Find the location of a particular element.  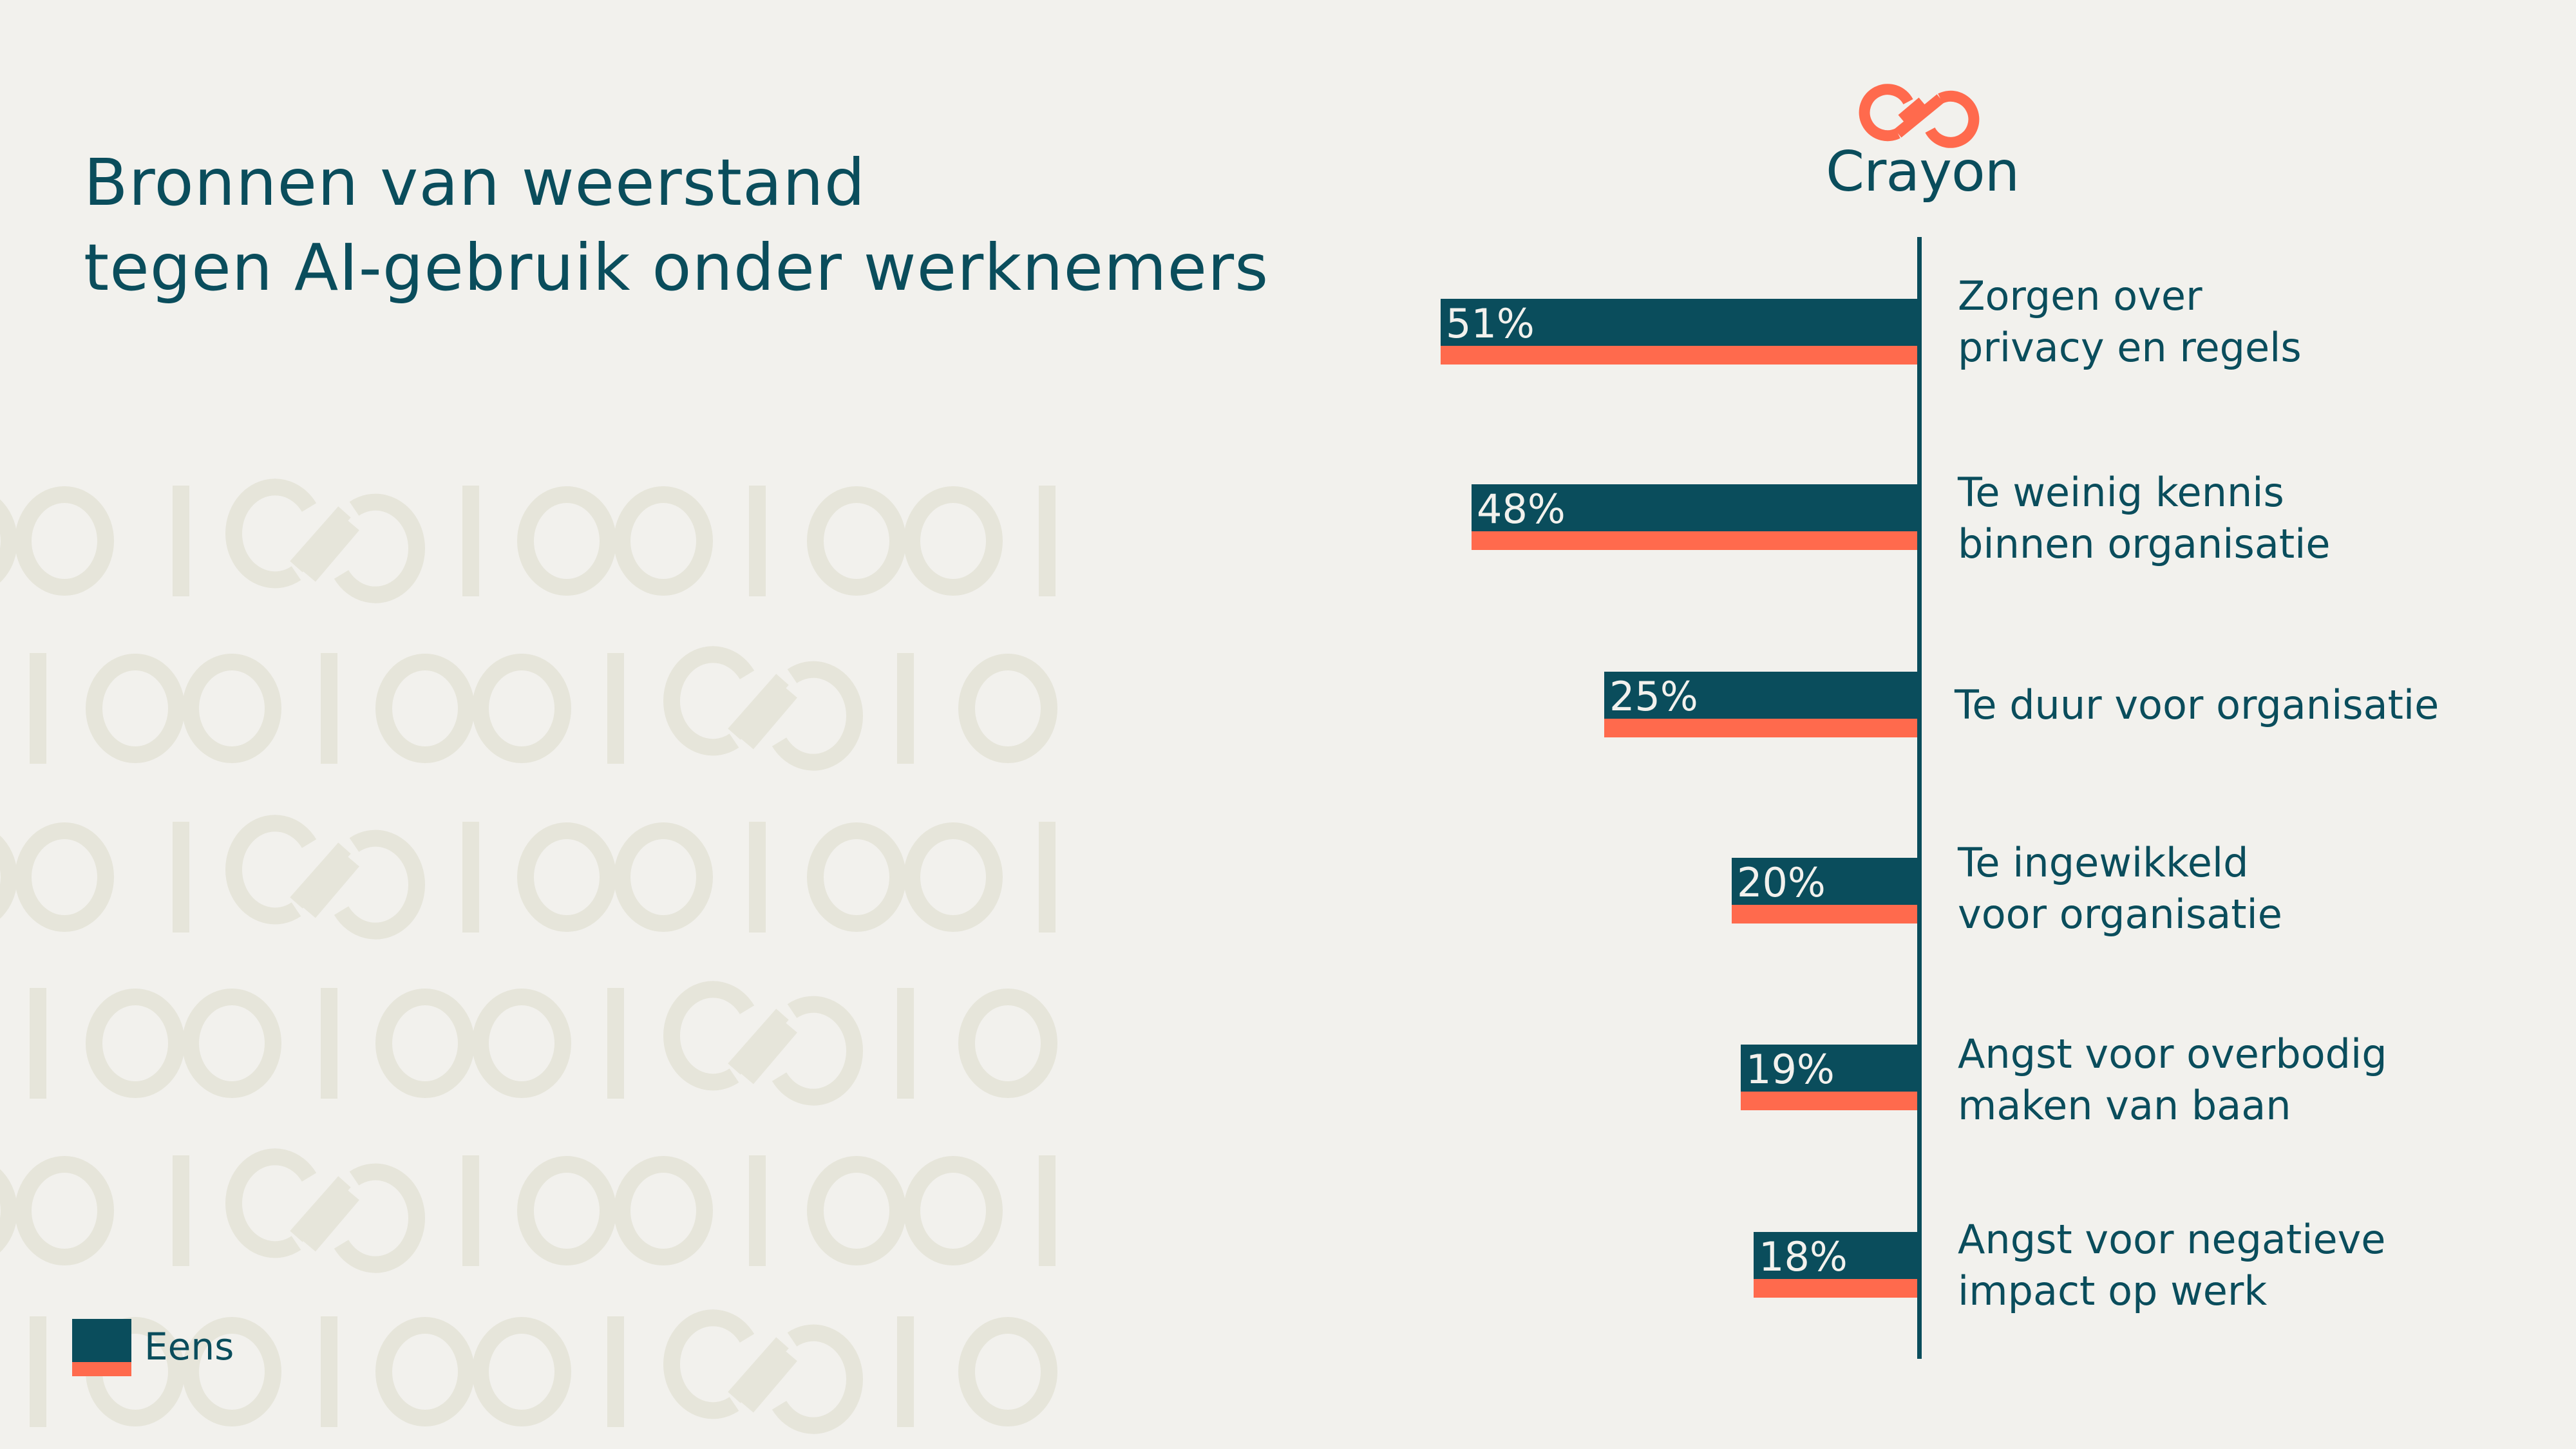

bar-negatieve-impact: 18% is located at coordinates (1836, 1265).